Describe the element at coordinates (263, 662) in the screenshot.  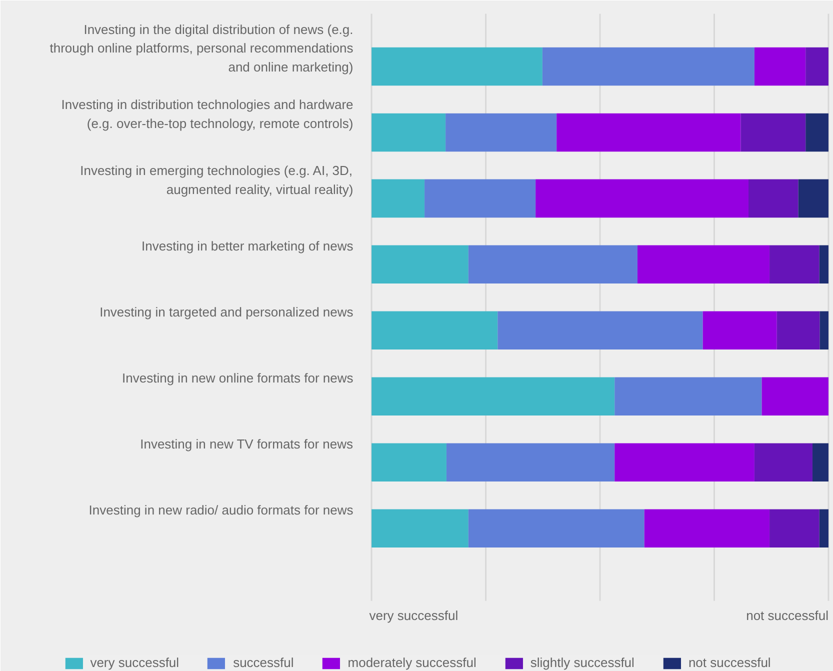
I see `legend-label: successful` at that location.